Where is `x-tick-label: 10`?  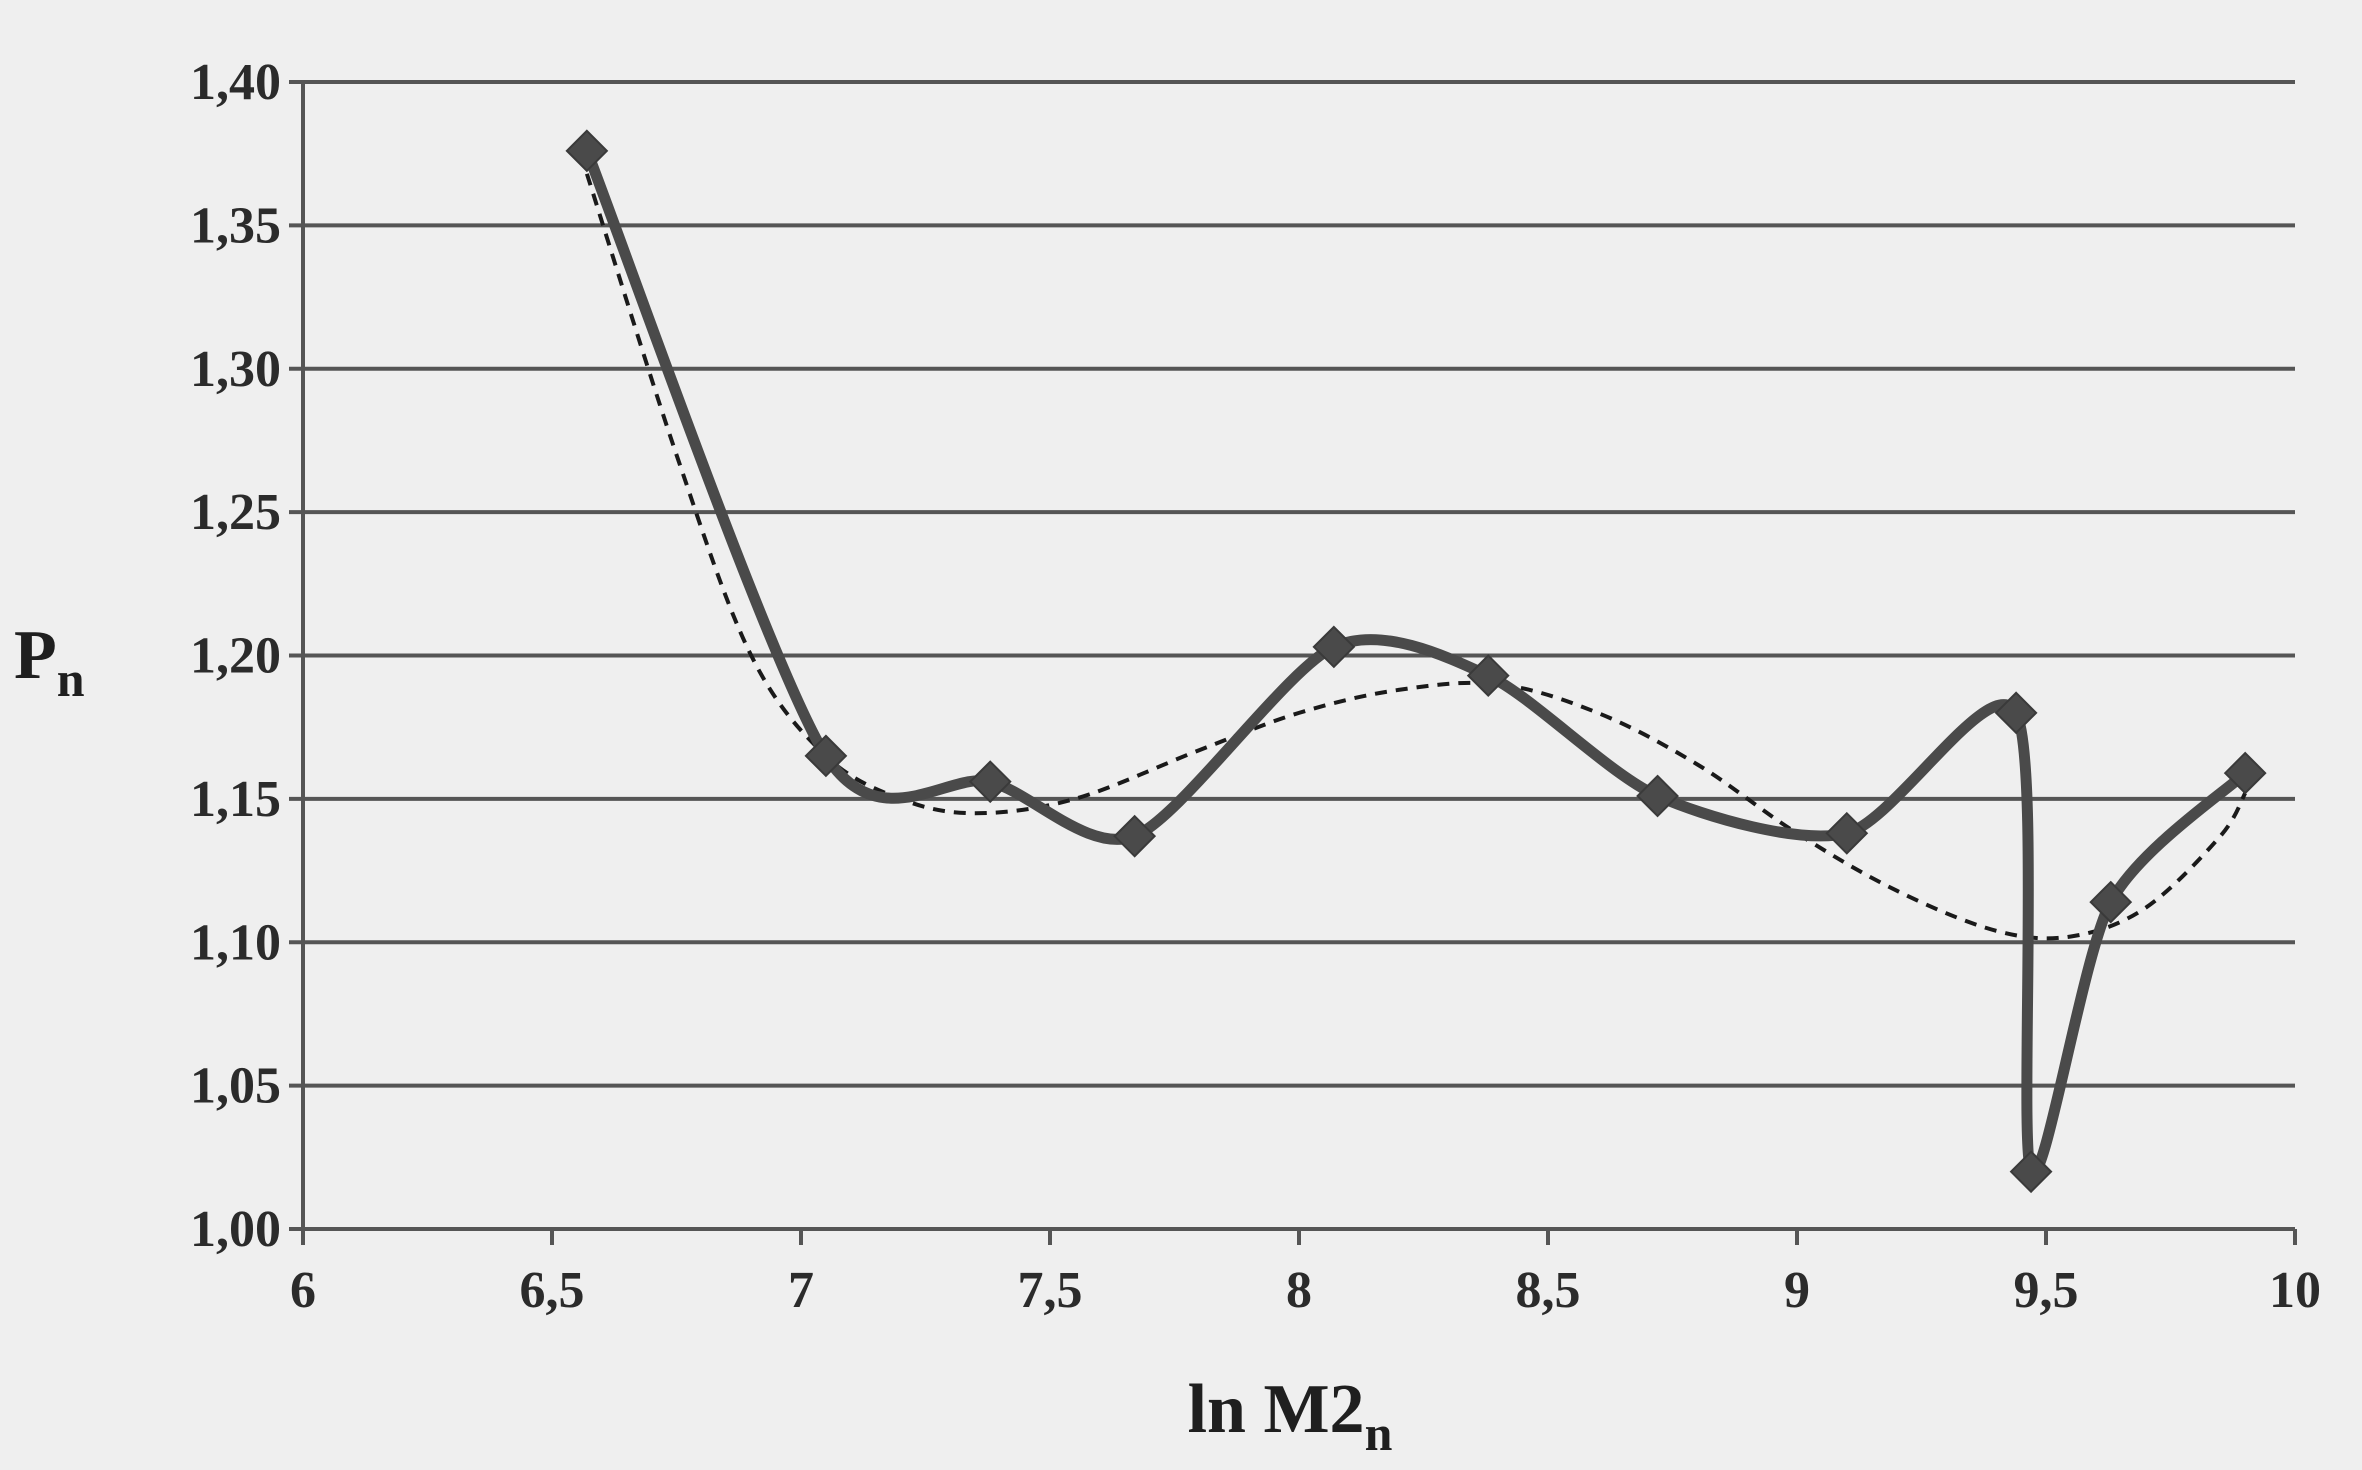
x-tick-label: 10 is located at coordinates (2295, 1290).